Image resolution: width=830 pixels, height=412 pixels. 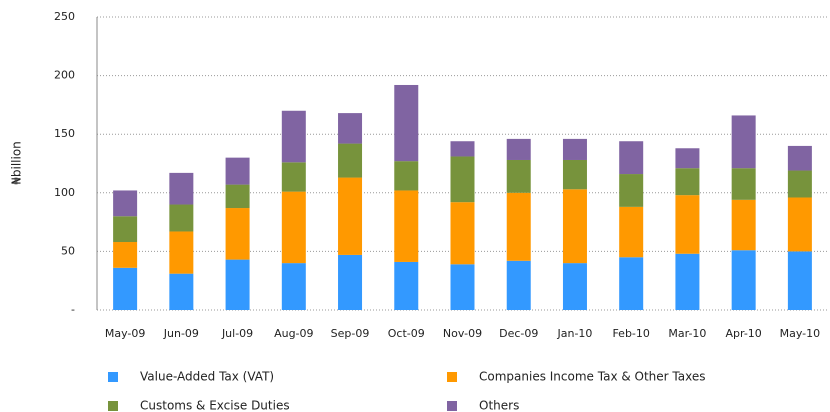 What do you see at coordinates (64, 192) in the screenshot?
I see `y-tick-label: 100` at bounding box center [64, 192].